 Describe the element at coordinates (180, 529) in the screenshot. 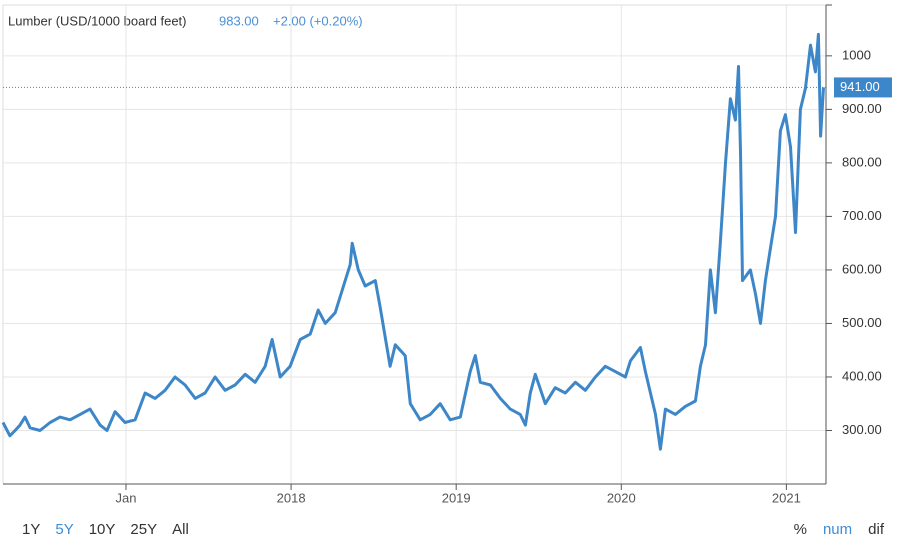

I see `range-button: All` at that location.